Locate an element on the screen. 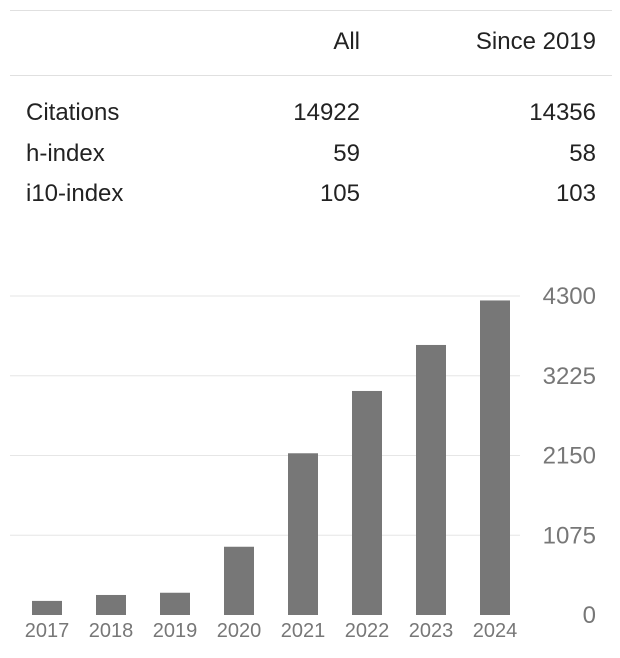  bar-2019 is located at coordinates (175, 603).